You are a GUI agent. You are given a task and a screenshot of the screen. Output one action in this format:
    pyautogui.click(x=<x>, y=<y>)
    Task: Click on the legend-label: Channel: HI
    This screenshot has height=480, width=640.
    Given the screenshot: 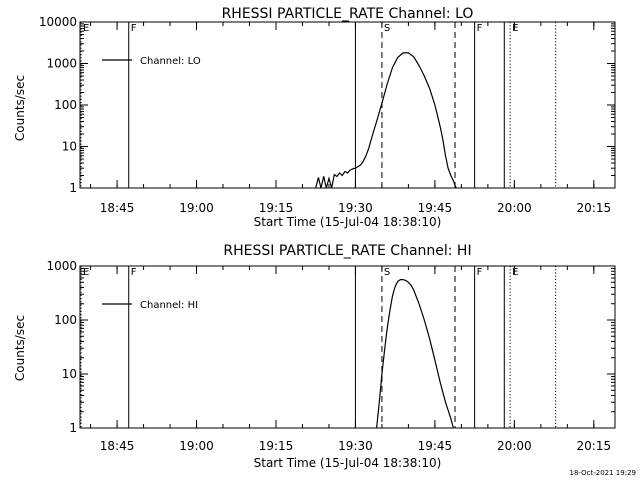 What is the action you would take?
    pyautogui.click(x=169, y=305)
    